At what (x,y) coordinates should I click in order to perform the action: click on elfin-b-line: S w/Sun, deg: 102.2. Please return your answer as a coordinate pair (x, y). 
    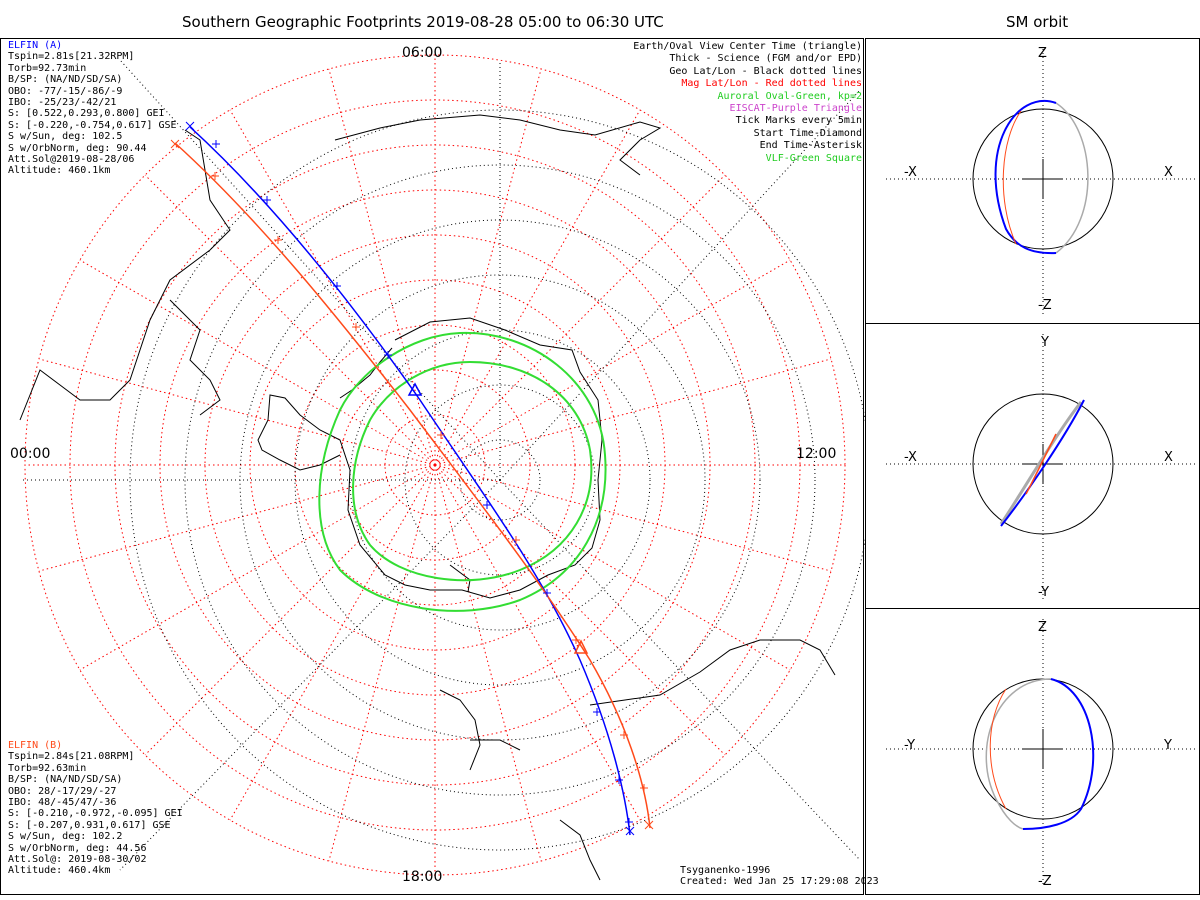
    Looking at the image, I should click on (65, 837).